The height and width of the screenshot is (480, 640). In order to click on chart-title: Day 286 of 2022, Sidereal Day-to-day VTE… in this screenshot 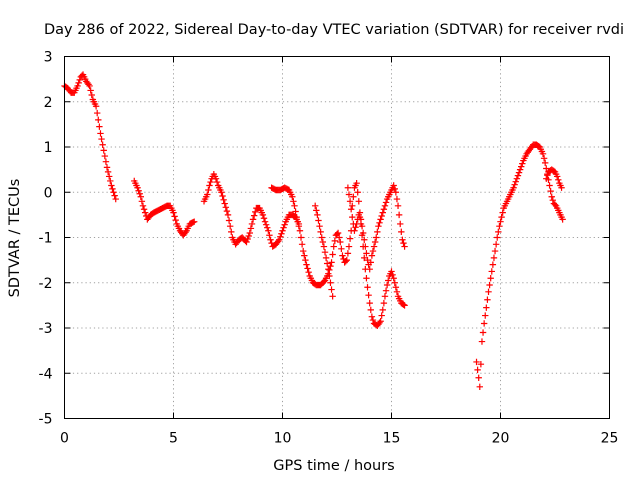, I will do `click(334, 30)`.